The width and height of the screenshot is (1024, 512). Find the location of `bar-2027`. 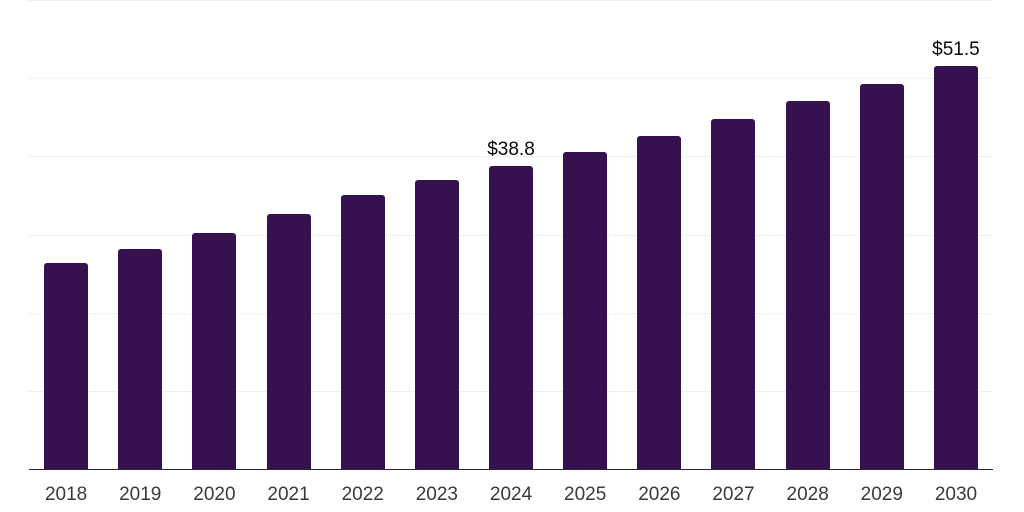

bar-2027 is located at coordinates (733, 293).